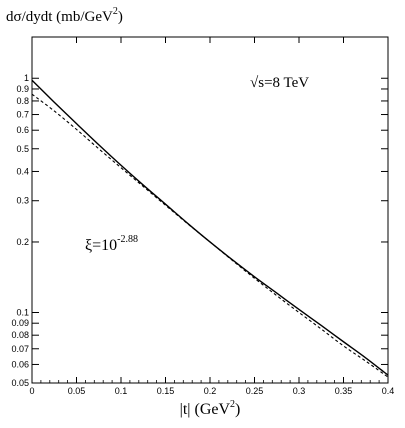 The width and height of the screenshot is (405, 428). What do you see at coordinates (20, 364) in the screenshot?
I see `y-tick-label: 0.06` at bounding box center [20, 364].